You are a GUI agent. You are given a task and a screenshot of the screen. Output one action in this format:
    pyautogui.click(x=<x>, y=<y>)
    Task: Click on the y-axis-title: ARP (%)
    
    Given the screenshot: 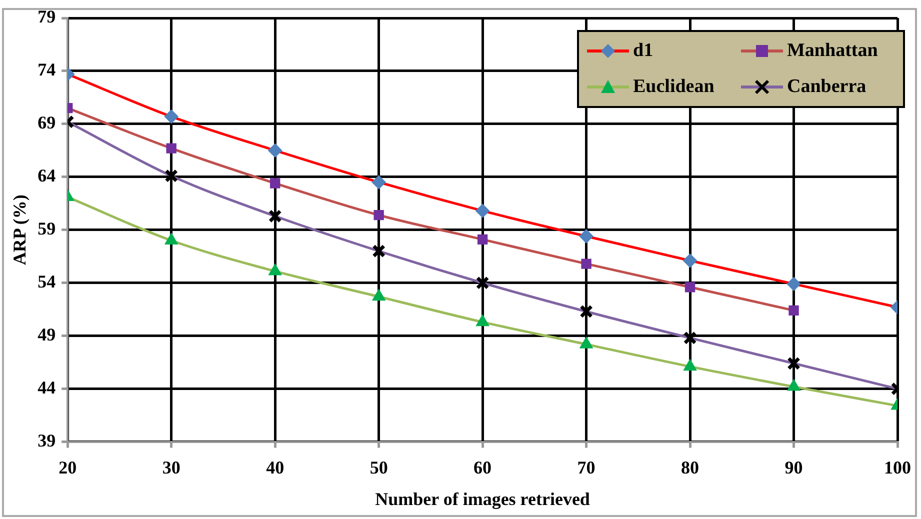 What is the action you would take?
    pyautogui.click(x=19, y=230)
    